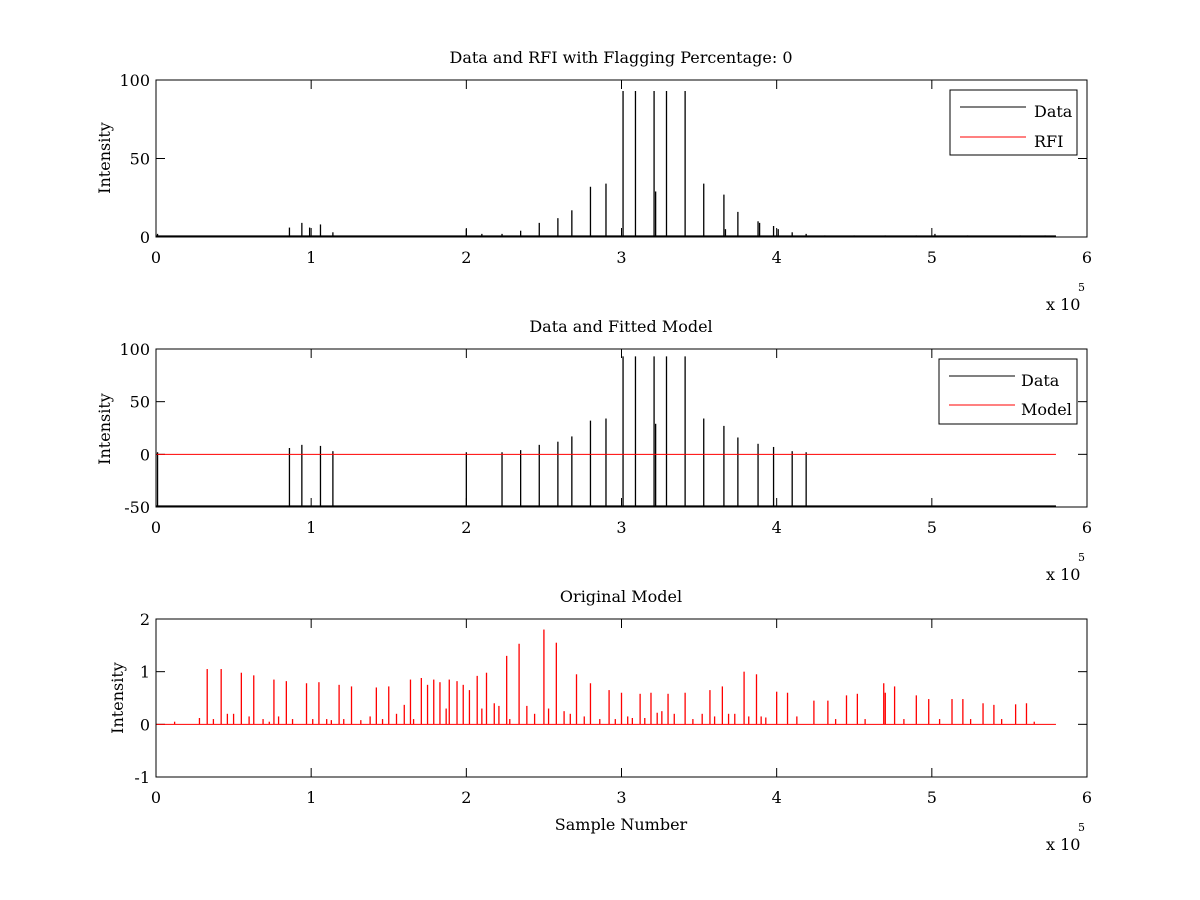 The height and width of the screenshot is (900, 1200). What do you see at coordinates (1046, 409) in the screenshot?
I see `legend-model-label: Model` at bounding box center [1046, 409].